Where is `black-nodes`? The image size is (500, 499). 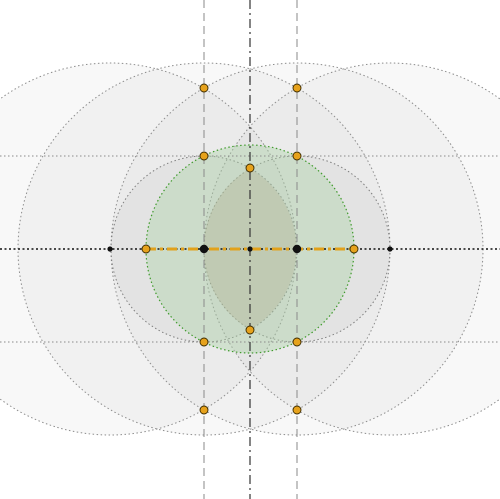 black-nodes is located at coordinates (250, 249).